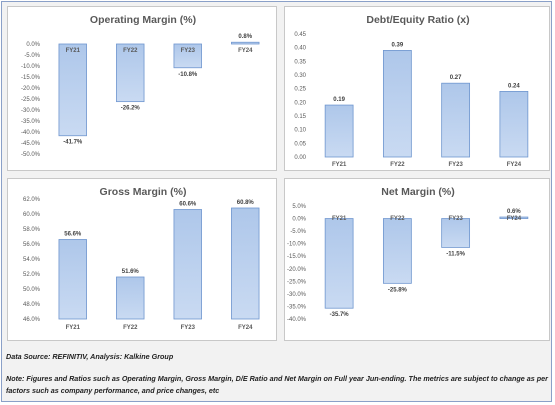 Image resolution: width=555 pixels, height=405 pixels. Describe the element at coordinates (73, 143) in the screenshot. I see `data-label: -41.7%` at that location.